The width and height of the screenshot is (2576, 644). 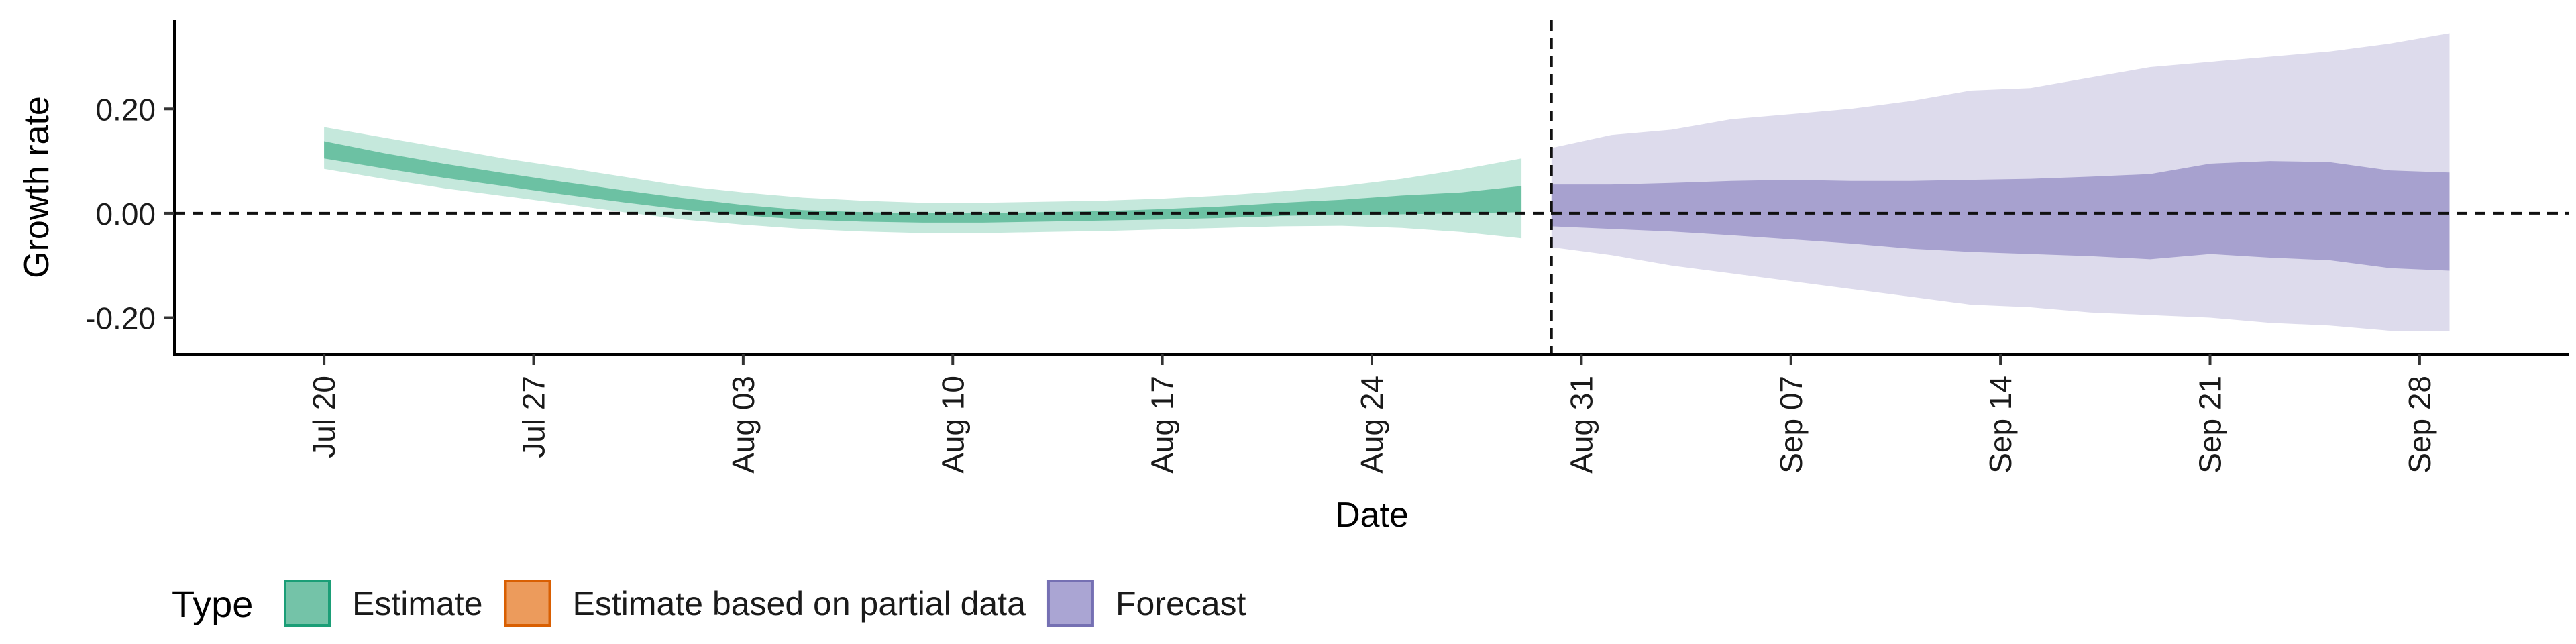 I want to click on legend-label-estimate-based-on-partial-data: Estimate based on partial data, so click(x=799, y=604).